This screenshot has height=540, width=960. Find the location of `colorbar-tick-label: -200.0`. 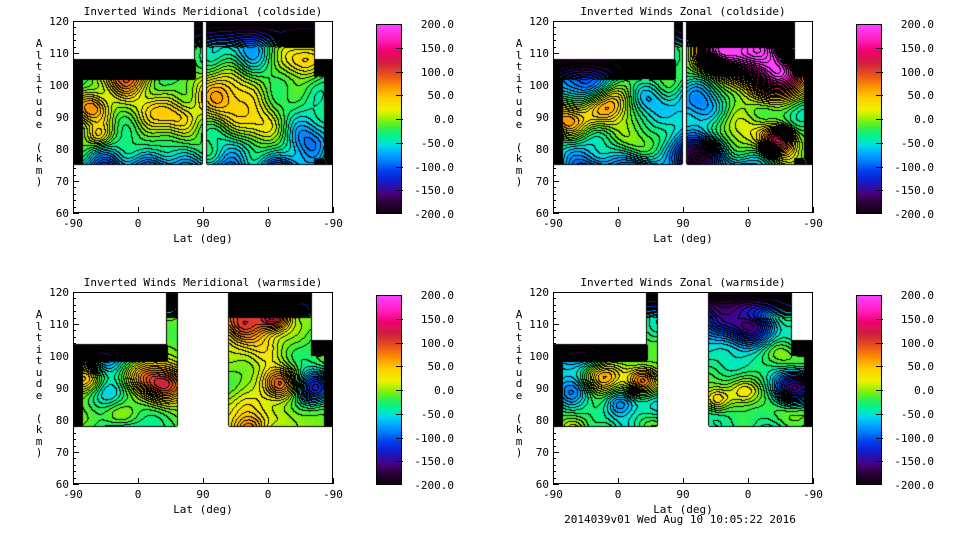

colorbar-tick-label: -200.0 is located at coordinates (434, 485).